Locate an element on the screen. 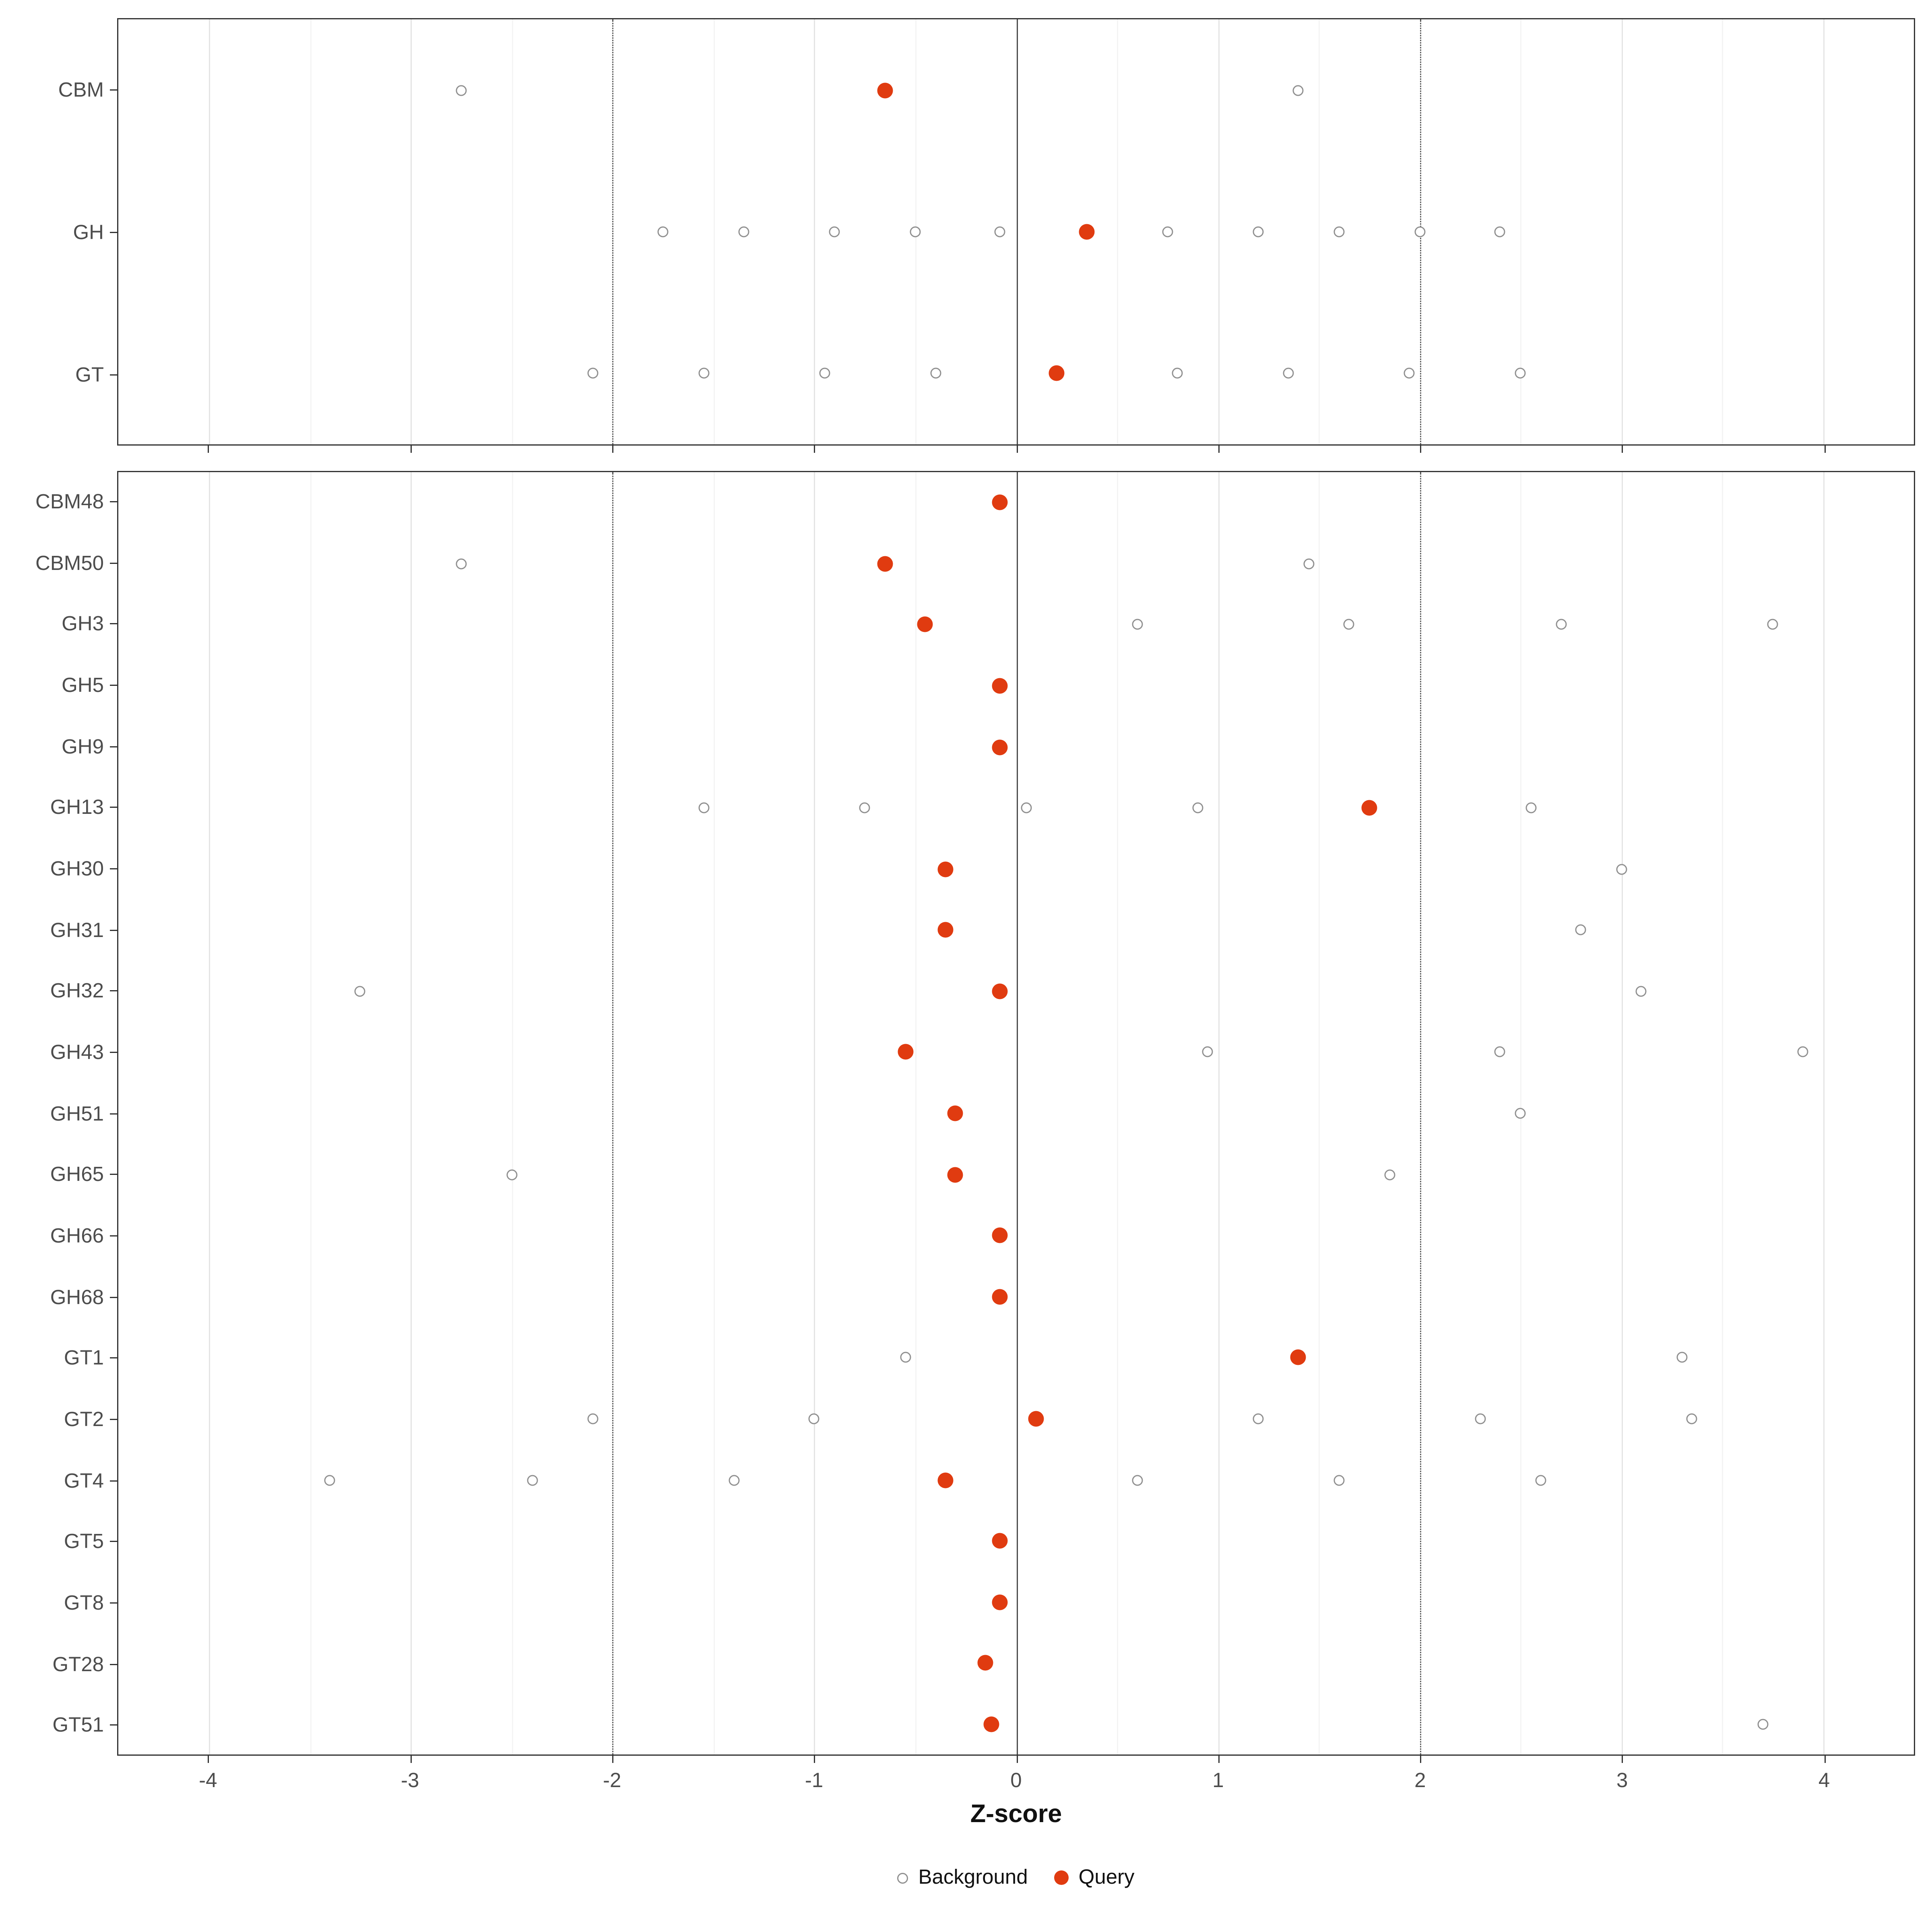  y-axis-label-gt51: GT51 is located at coordinates (58, 1725).